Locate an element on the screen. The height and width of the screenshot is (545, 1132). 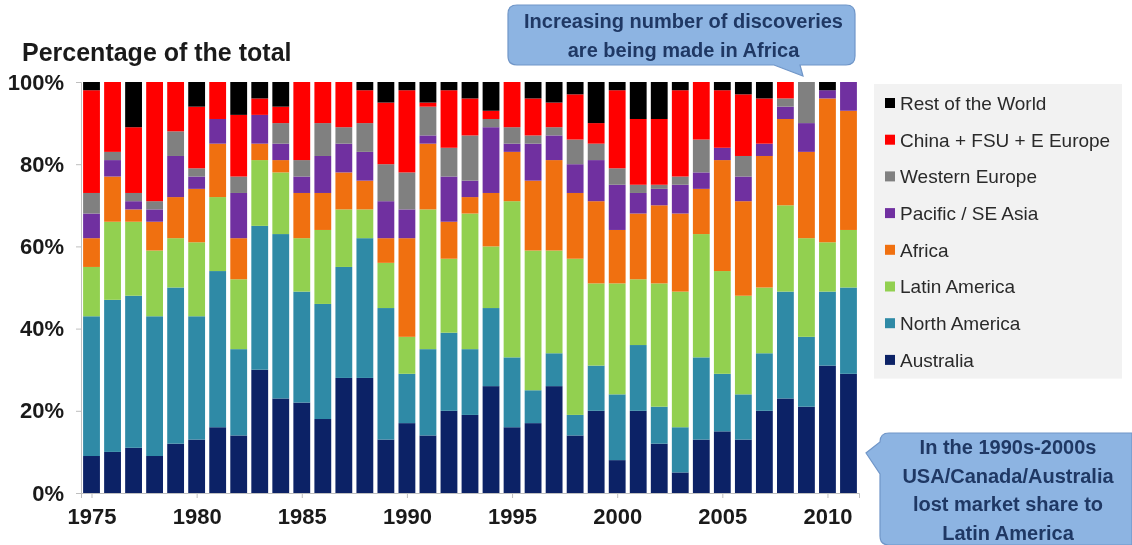
x-tick-label: 1995 is located at coordinates (513, 516).